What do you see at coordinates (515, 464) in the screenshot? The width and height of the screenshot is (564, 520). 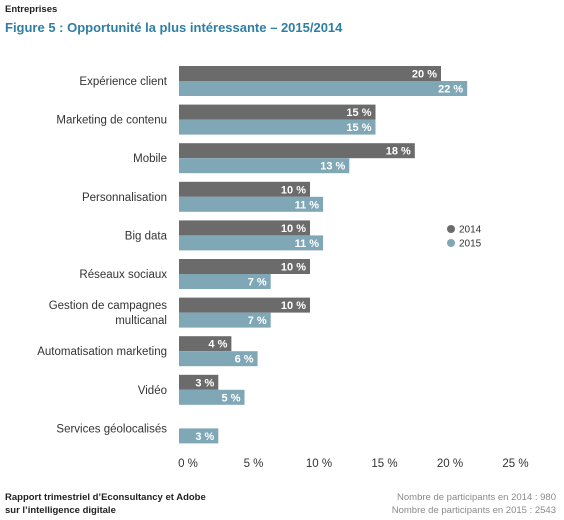 I see `x-tick-label: 25 %` at bounding box center [515, 464].